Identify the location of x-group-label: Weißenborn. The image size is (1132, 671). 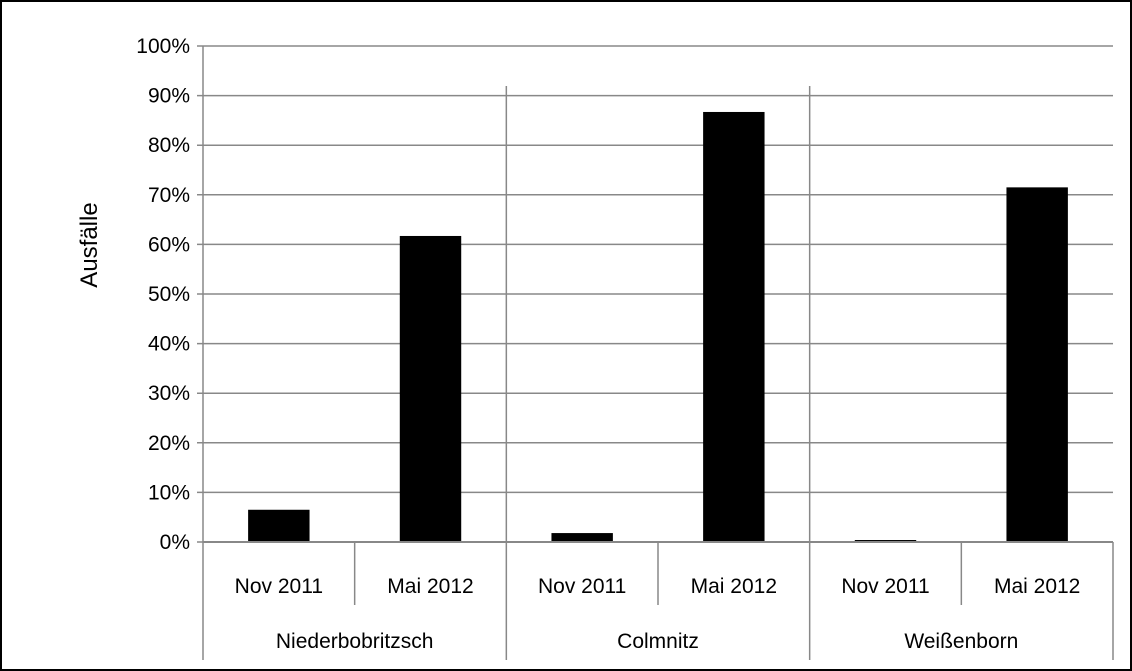
(961, 641).